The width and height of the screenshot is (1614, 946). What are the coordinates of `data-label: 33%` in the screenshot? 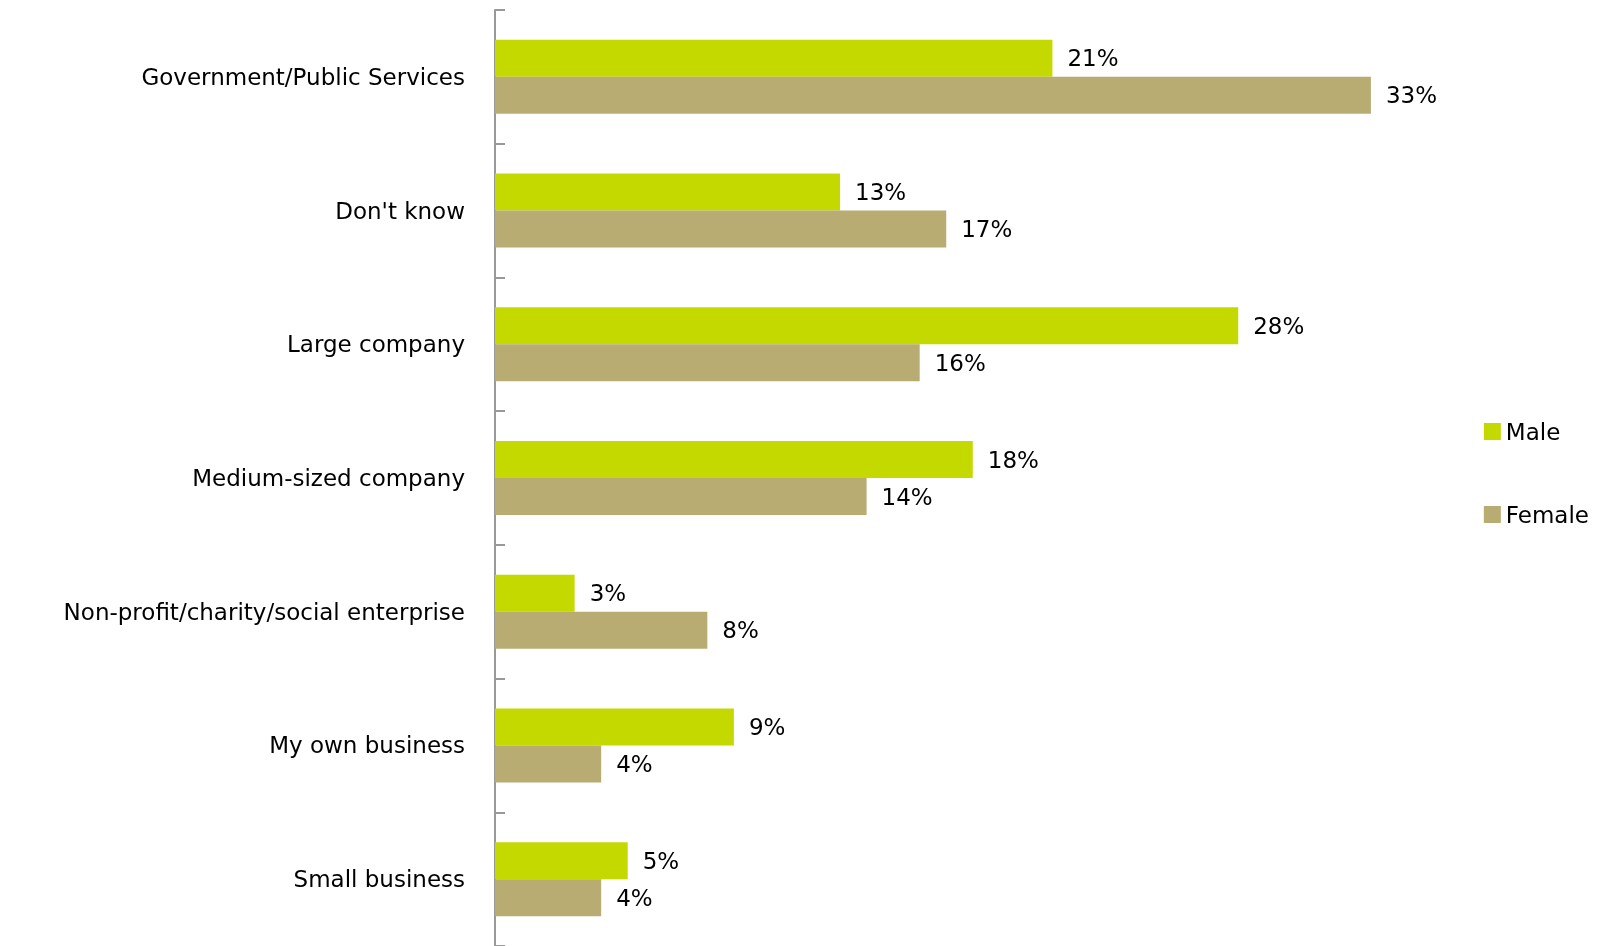 It's located at (1411, 95).